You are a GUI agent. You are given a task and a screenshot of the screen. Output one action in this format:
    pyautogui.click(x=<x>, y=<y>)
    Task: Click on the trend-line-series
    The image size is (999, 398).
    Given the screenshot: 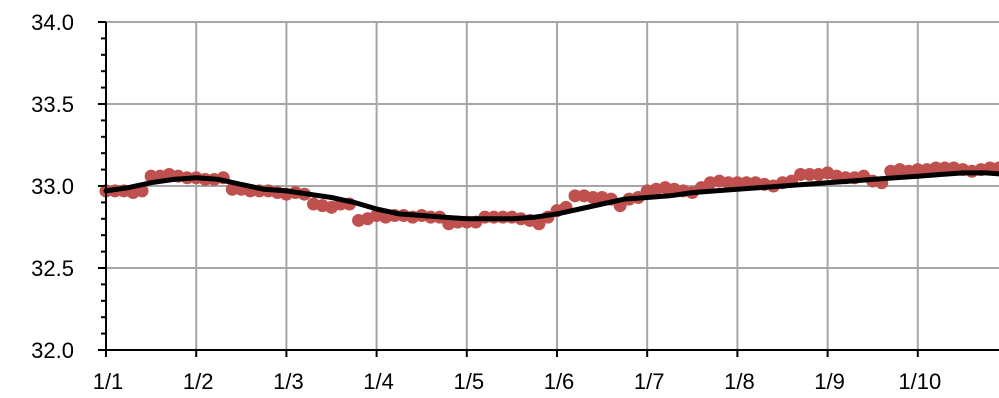 What is the action you would take?
    pyautogui.click(x=551, y=196)
    